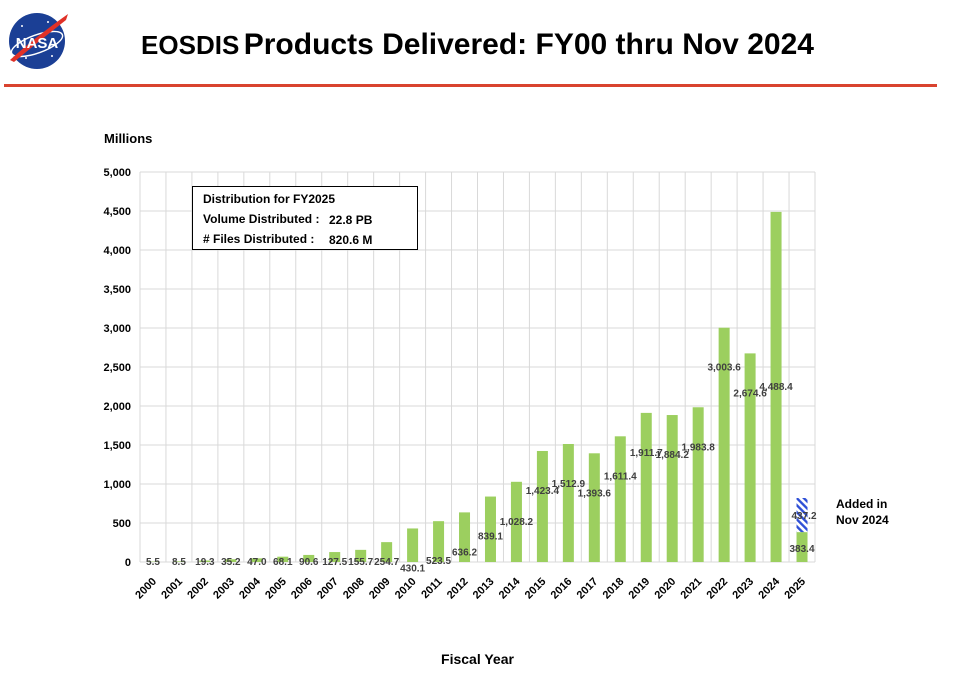  I want to click on value-label-2005: 68.1, so click(283, 562).